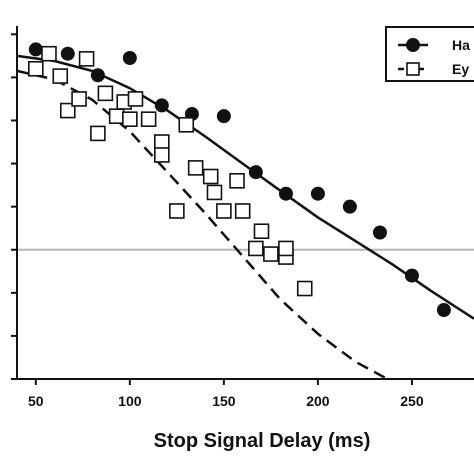 Image resolution: width=474 pixels, height=474 pixels. I want to click on legend: Ha Ey, so click(429, 54).